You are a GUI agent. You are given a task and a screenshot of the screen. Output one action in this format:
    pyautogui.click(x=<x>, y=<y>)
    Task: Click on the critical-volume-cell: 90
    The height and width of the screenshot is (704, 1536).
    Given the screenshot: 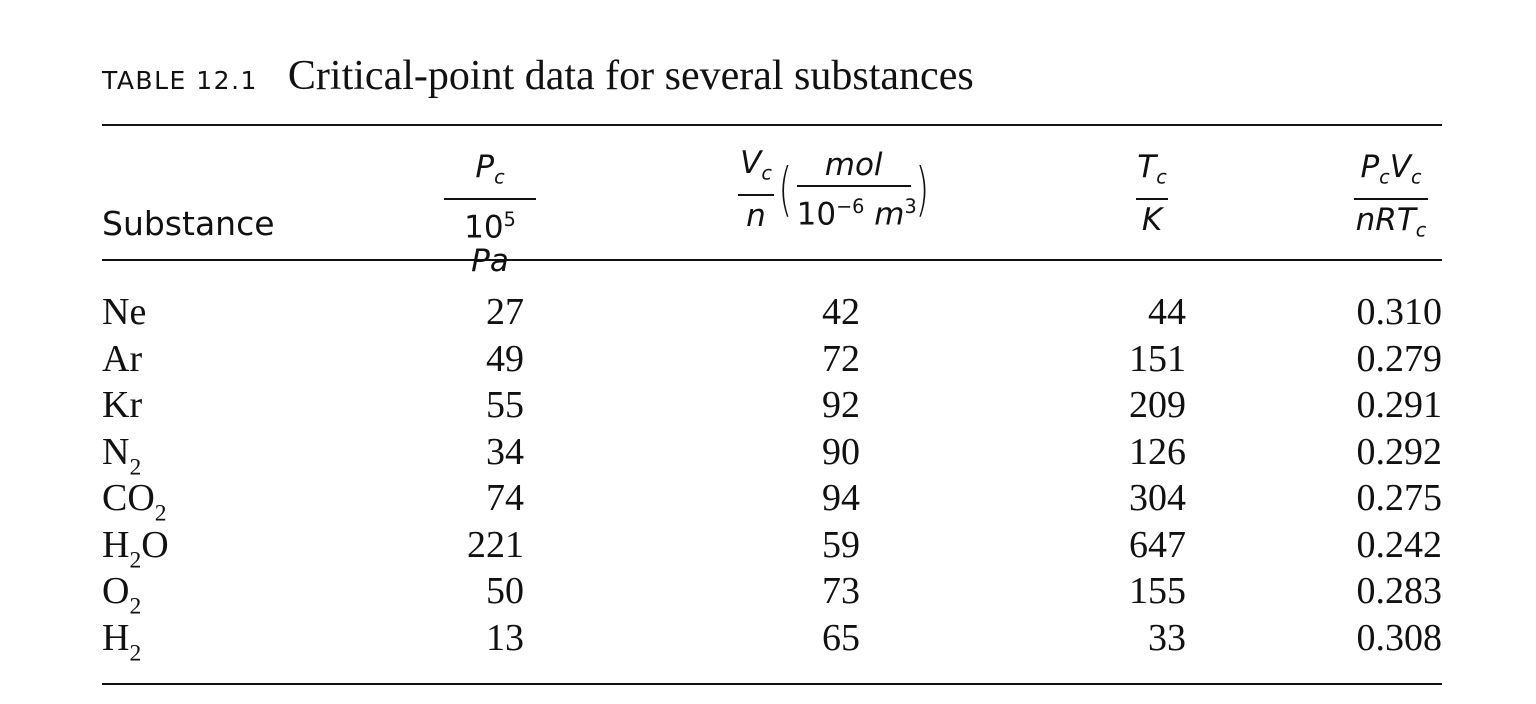 What is the action you would take?
    pyautogui.click(x=841, y=451)
    